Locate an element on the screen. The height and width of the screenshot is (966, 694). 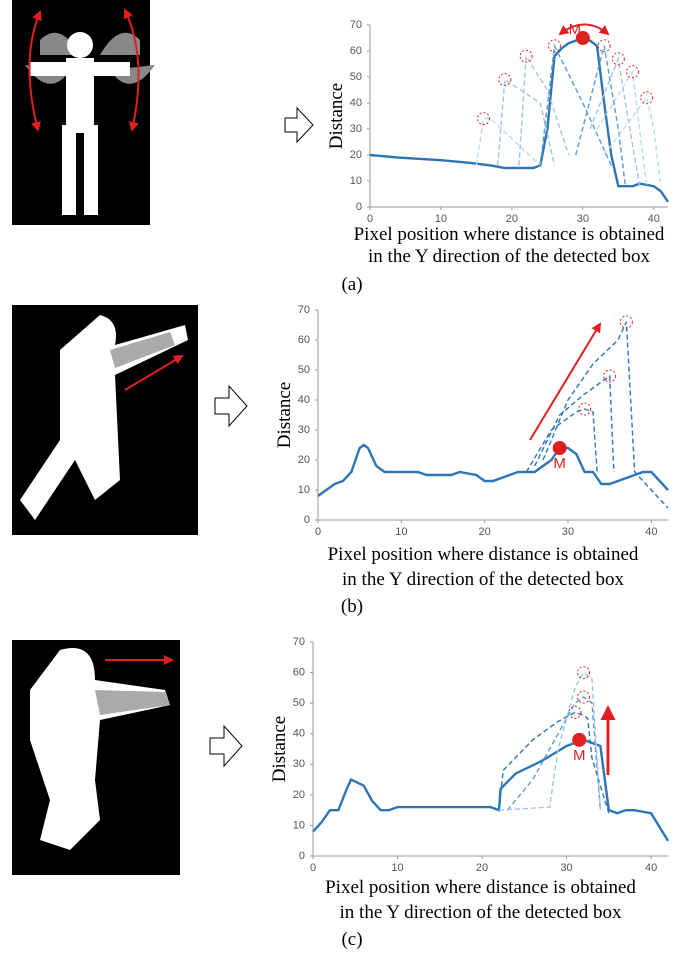
panel-label: (b) is located at coordinates (352, 606).